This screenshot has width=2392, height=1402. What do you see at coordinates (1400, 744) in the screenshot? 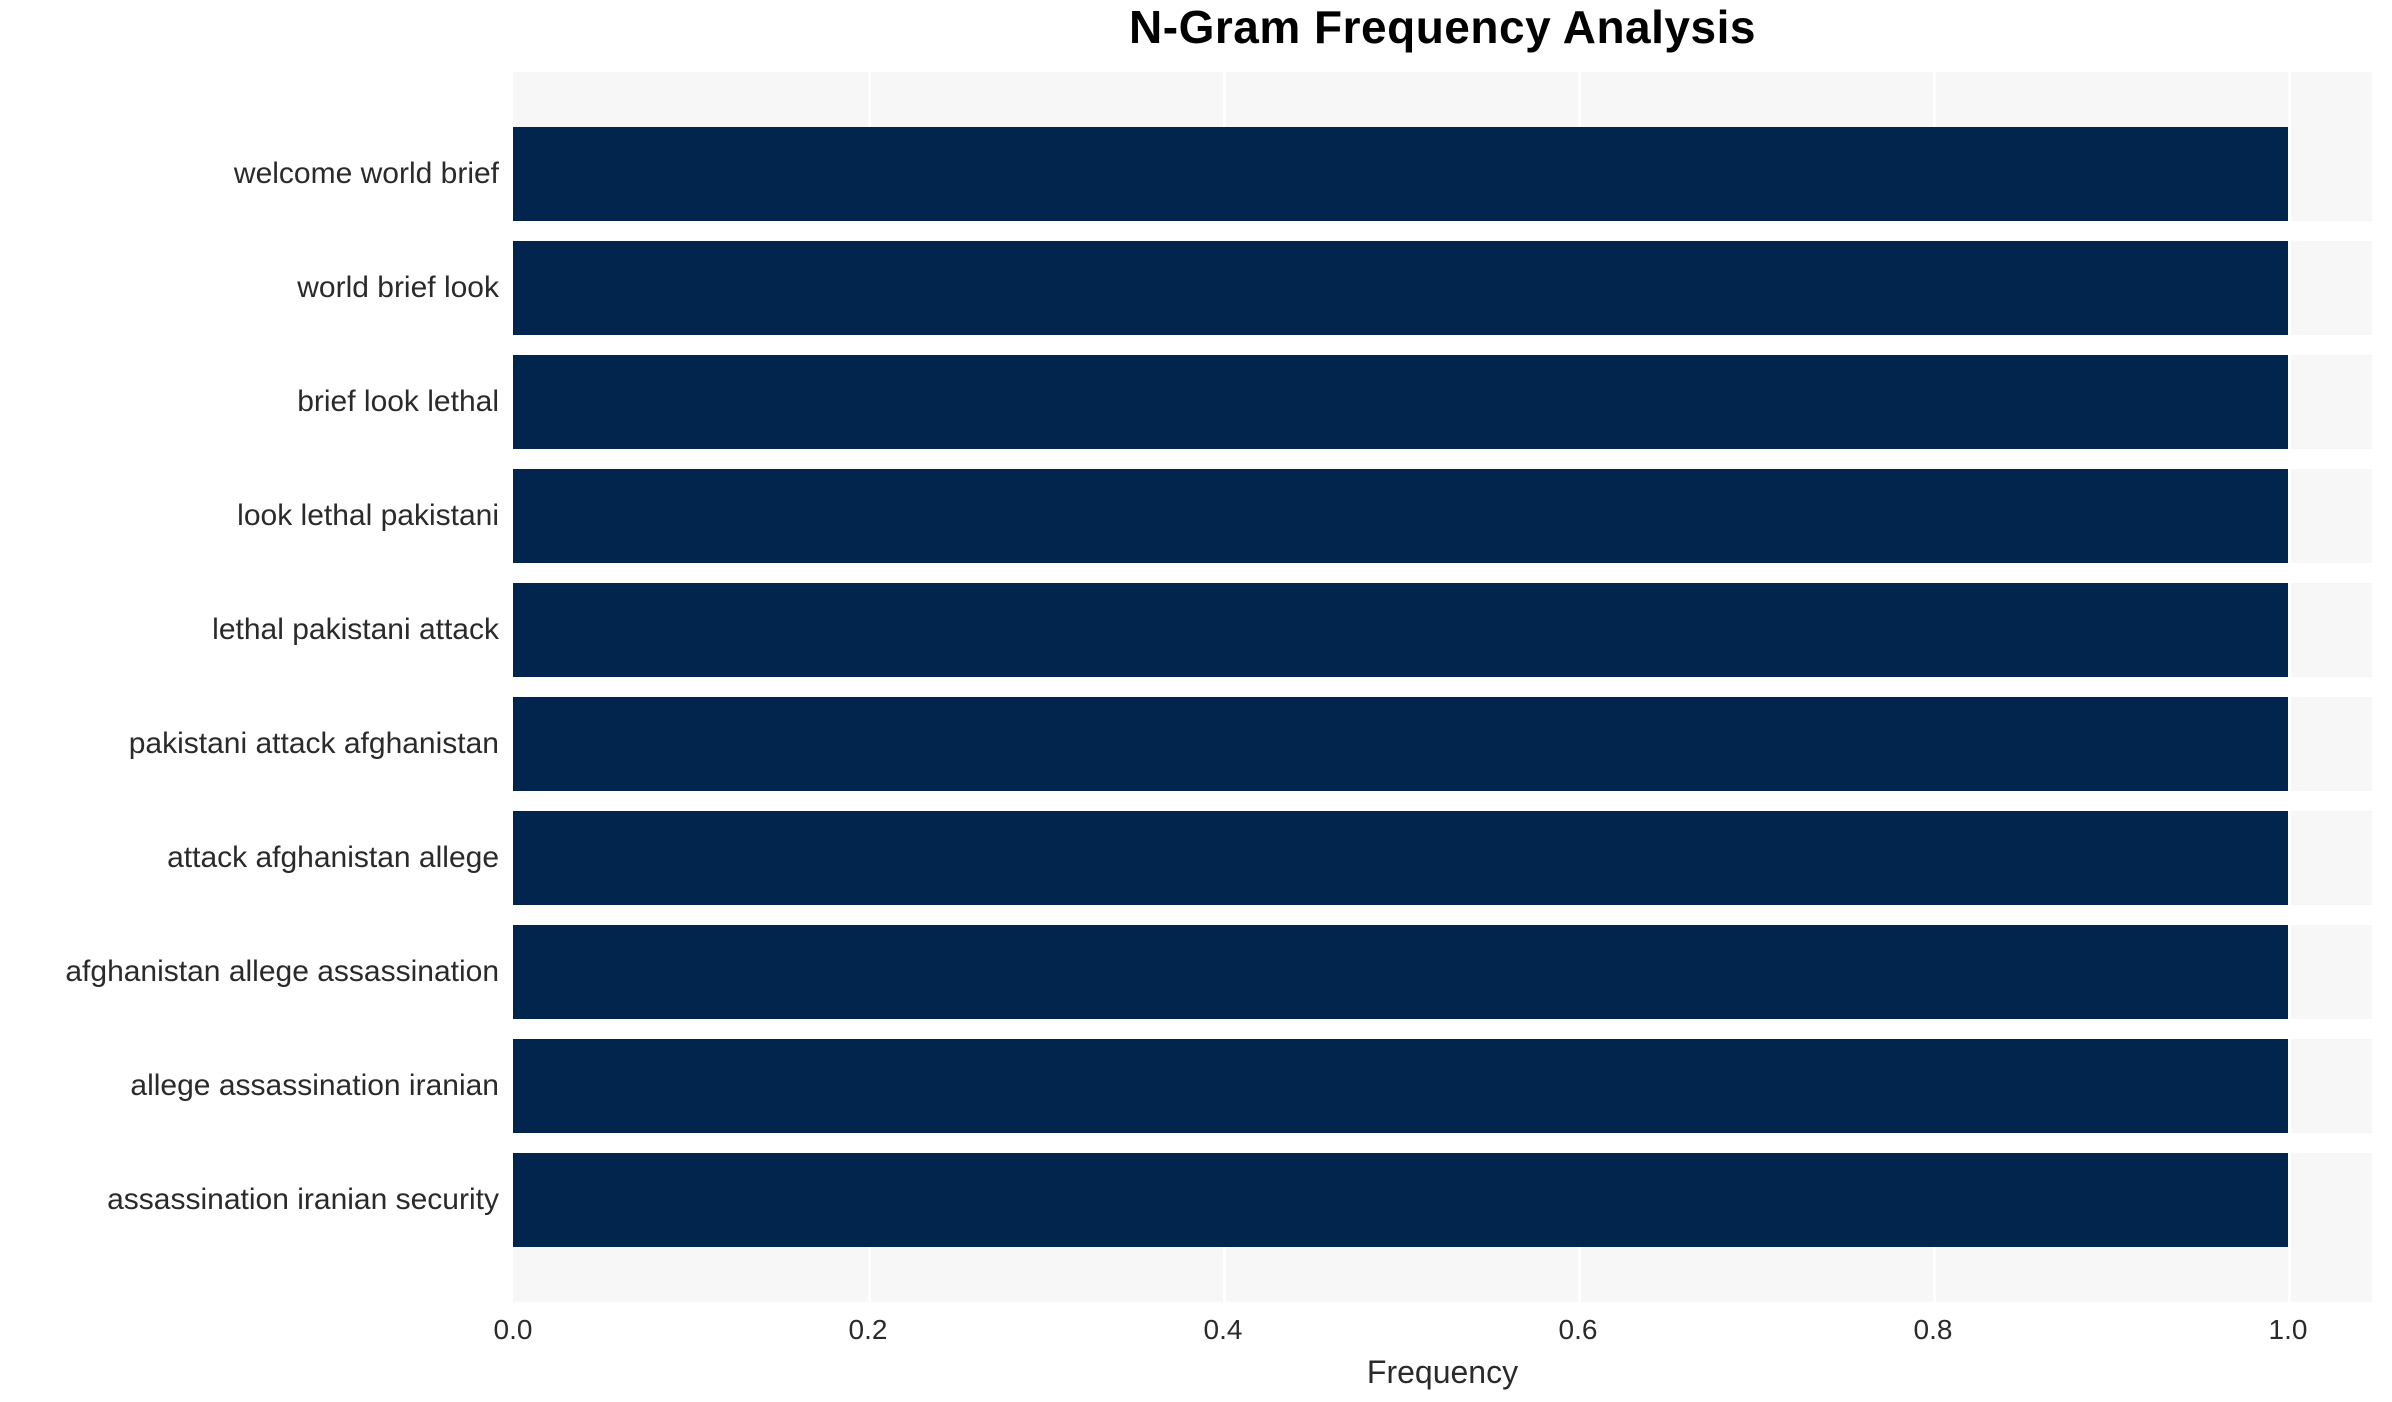
I see `bar-pakistani-attack-afghanistan` at bounding box center [1400, 744].